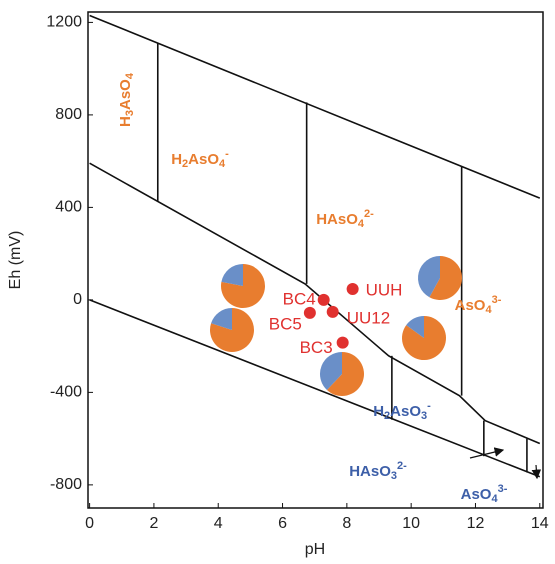 Image resolution: width=555 pixels, height=564 pixels. I want to click on x-axis-title: pH, so click(315, 549).